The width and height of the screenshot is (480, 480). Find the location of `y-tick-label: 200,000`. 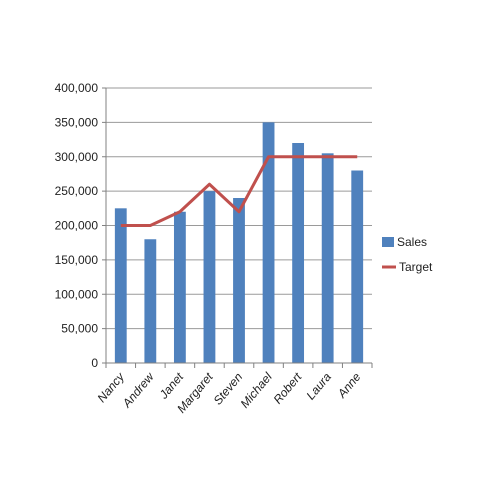

y-tick-label: 200,000 is located at coordinates (77, 226).